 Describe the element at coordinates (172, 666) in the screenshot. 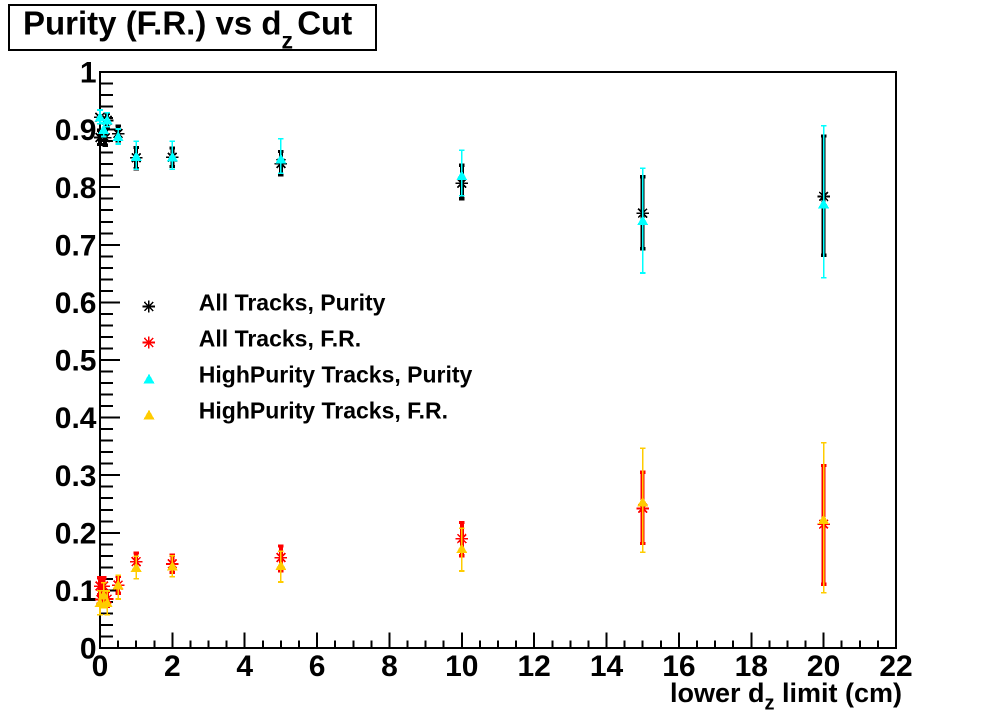

I see `svg-text: 2` at that location.